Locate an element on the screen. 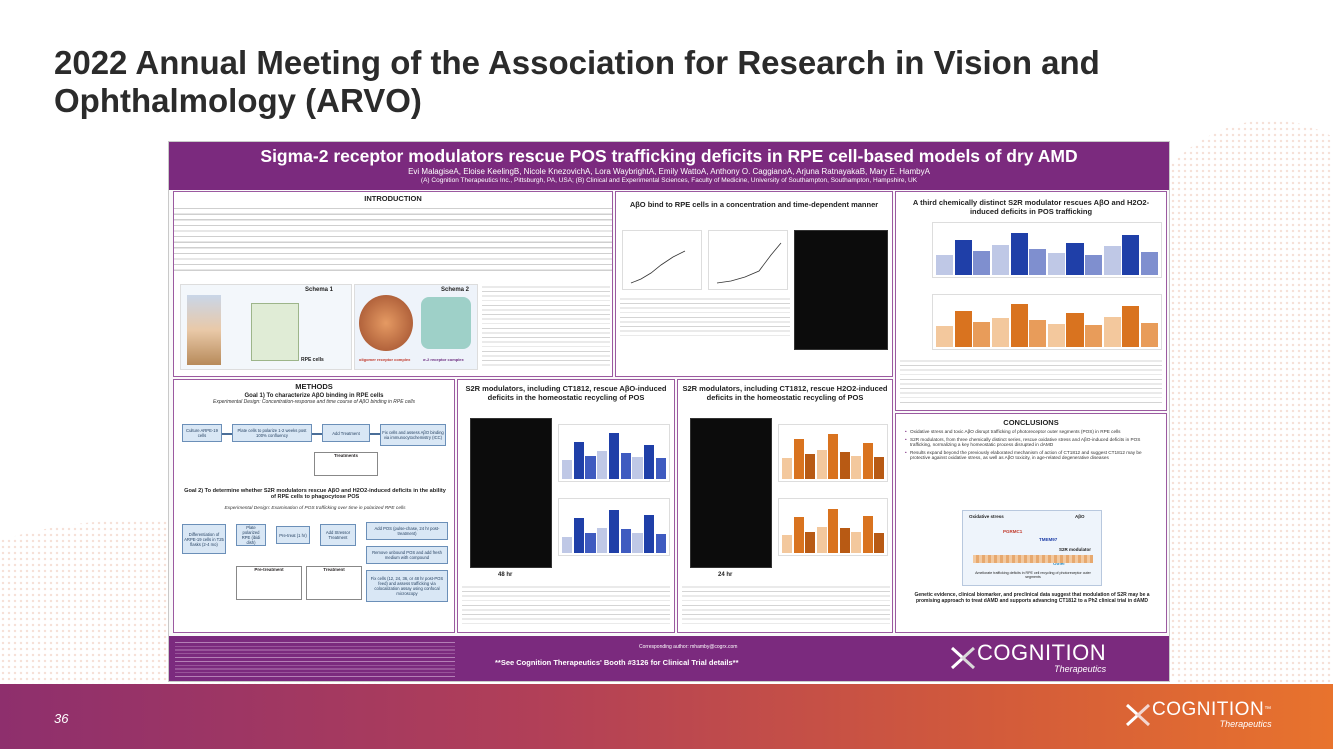  pretreatment-label: Pre-treatment is located at coordinates (269, 569).